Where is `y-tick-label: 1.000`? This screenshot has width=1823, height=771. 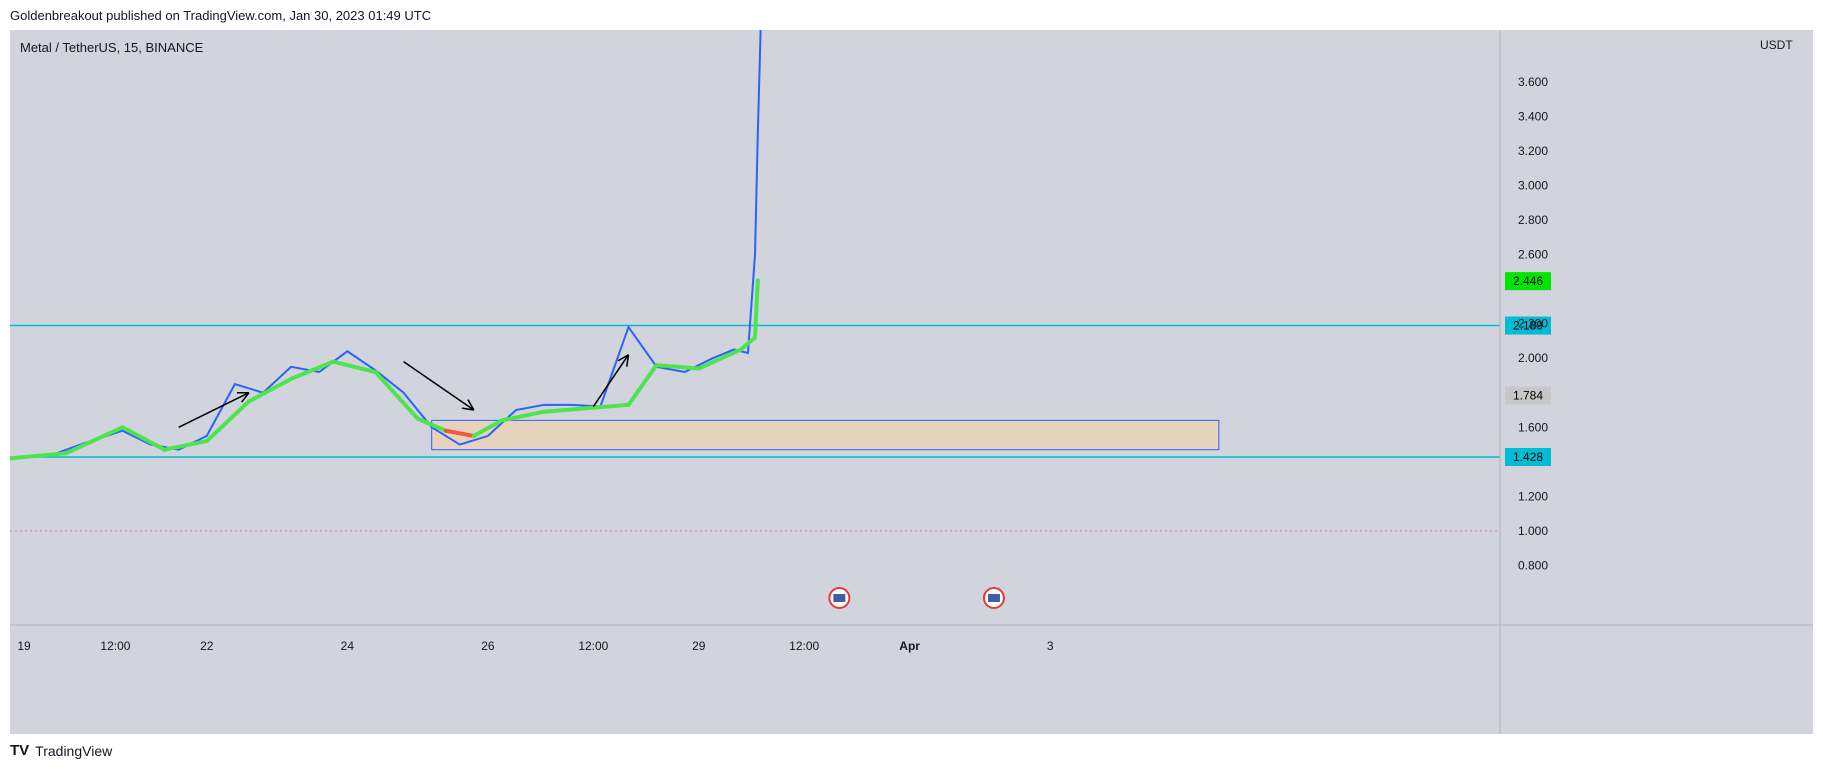
y-tick-label: 1.000 is located at coordinates (1533, 531).